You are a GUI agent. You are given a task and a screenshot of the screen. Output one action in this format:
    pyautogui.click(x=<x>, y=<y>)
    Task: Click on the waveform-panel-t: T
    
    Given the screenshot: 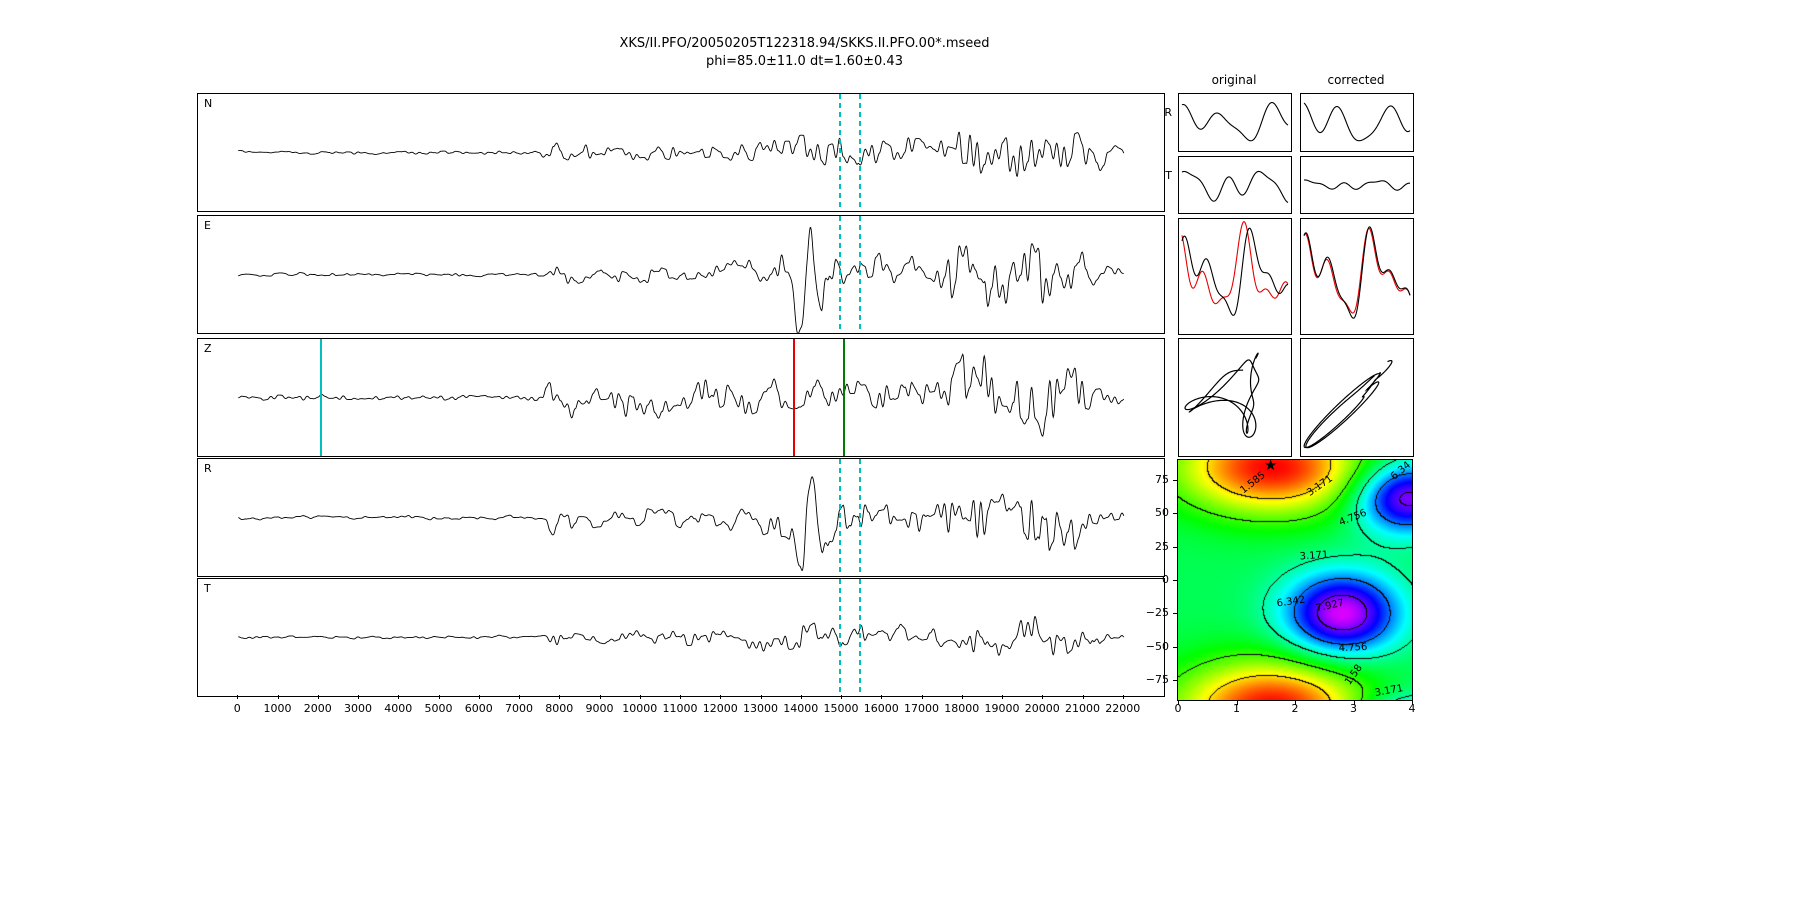 What is the action you would take?
    pyautogui.click(x=681, y=637)
    